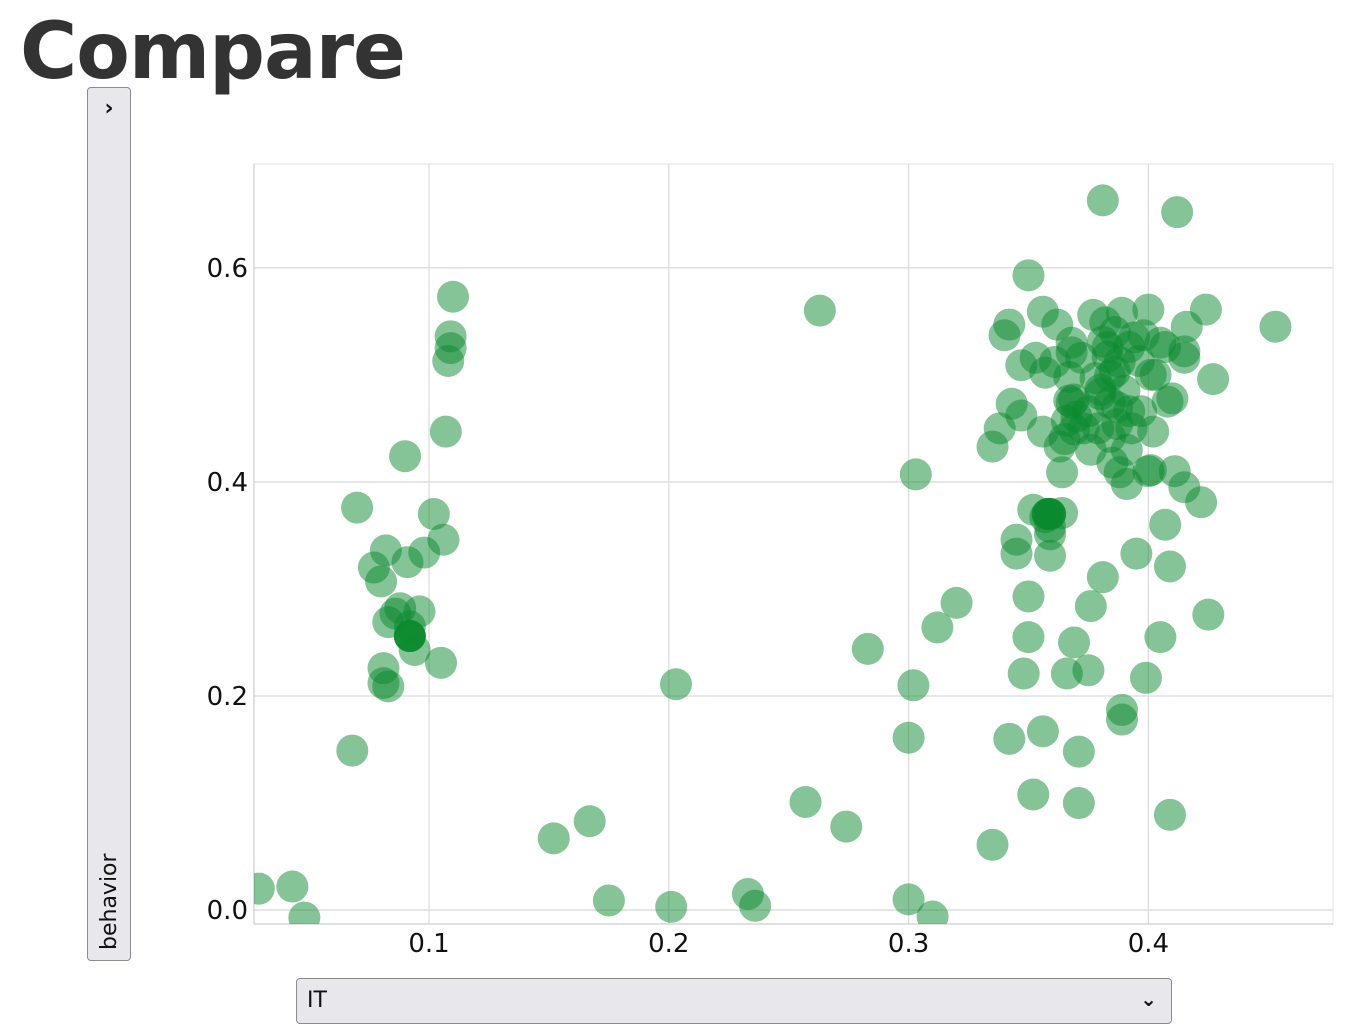 The image size is (1345, 1034). Describe the element at coordinates (428, 944) in the screenshot. I see `x-tick-label: 0.1` at that location.